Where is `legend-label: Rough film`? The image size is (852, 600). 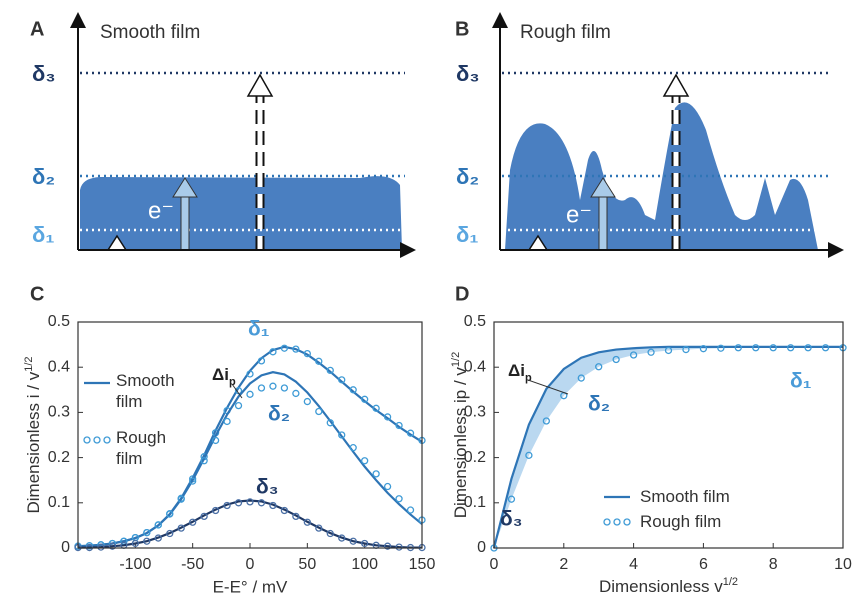
legend-label: Rough film is located at coordinates (141, 448).